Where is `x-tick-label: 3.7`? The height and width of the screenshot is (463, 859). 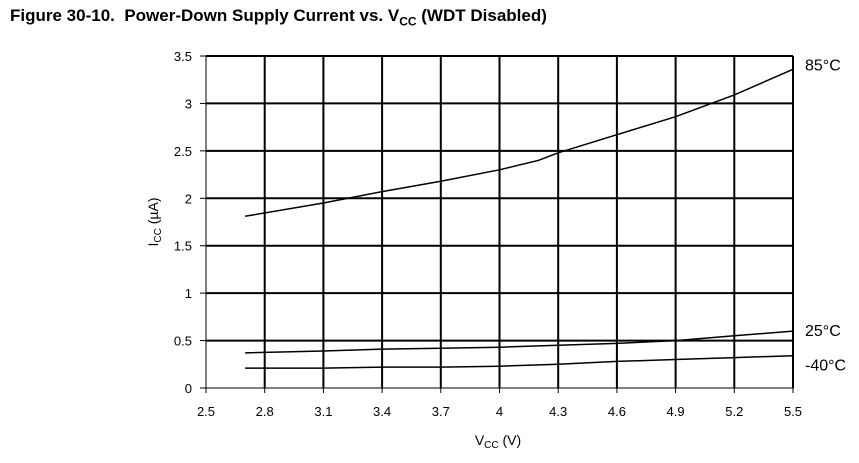 x-tick-label: 3.7 is located at coordinates (441, 411).